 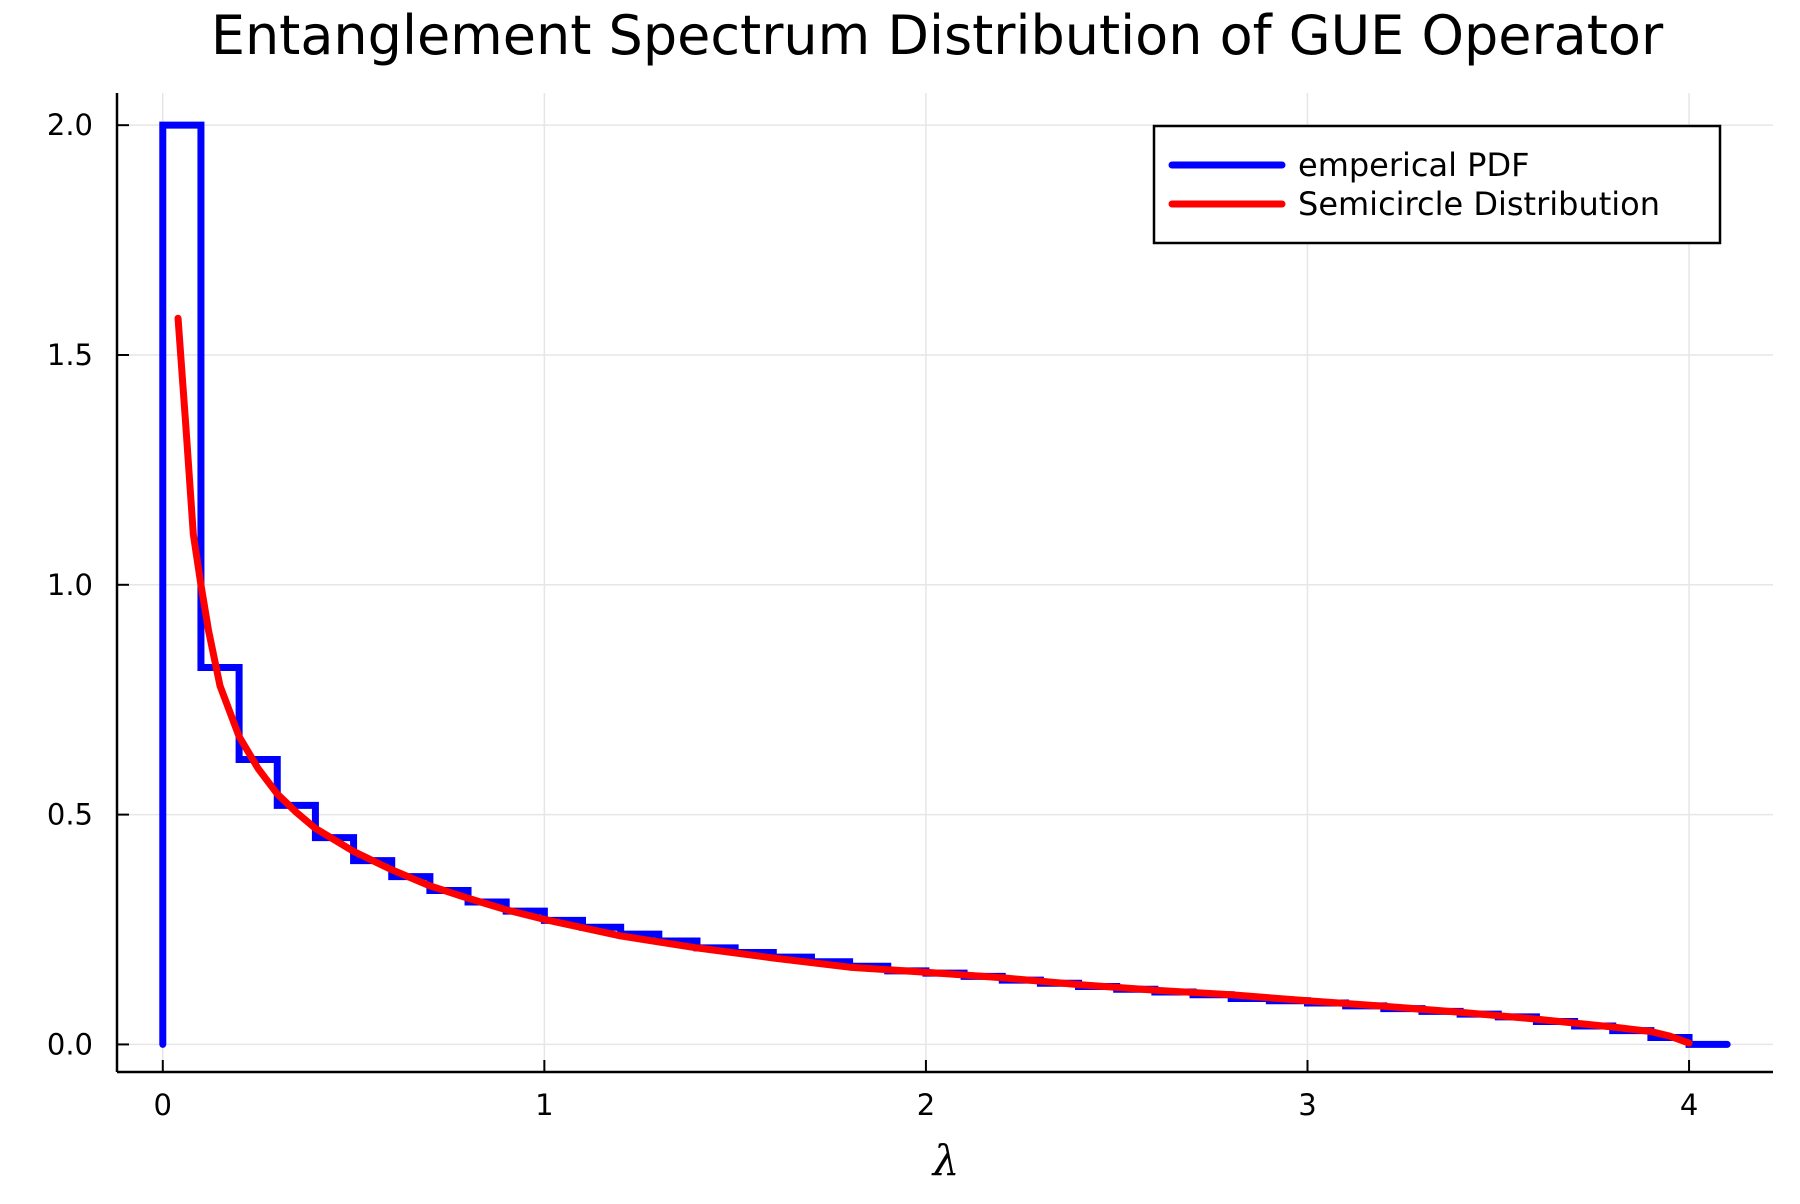 What do you see at coordinates (1307, 1105) in the screenshot?
I see `x-tick-label-3: 3` at bounding box center [1307, 1105].